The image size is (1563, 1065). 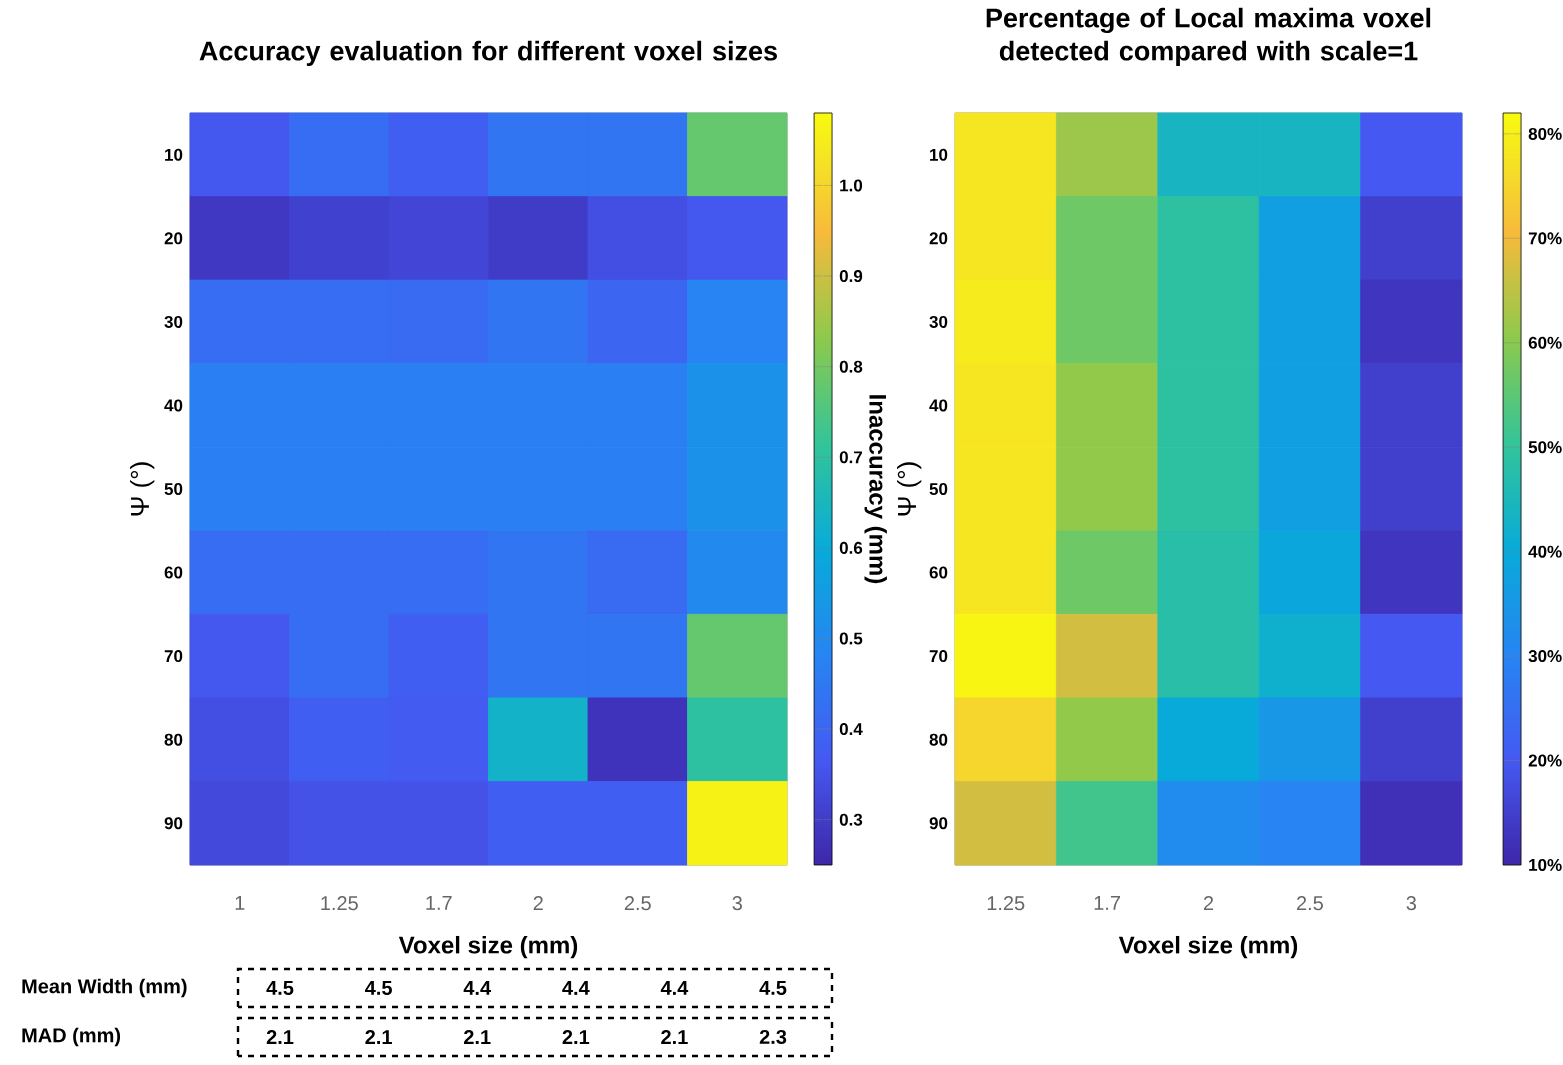 What do you see at coordinates (1208, 36) in the screenshot?
I see `chart-title: Percentage of Local maxima voxel detected compared with scale=1` at bounding box center [1208, 36].